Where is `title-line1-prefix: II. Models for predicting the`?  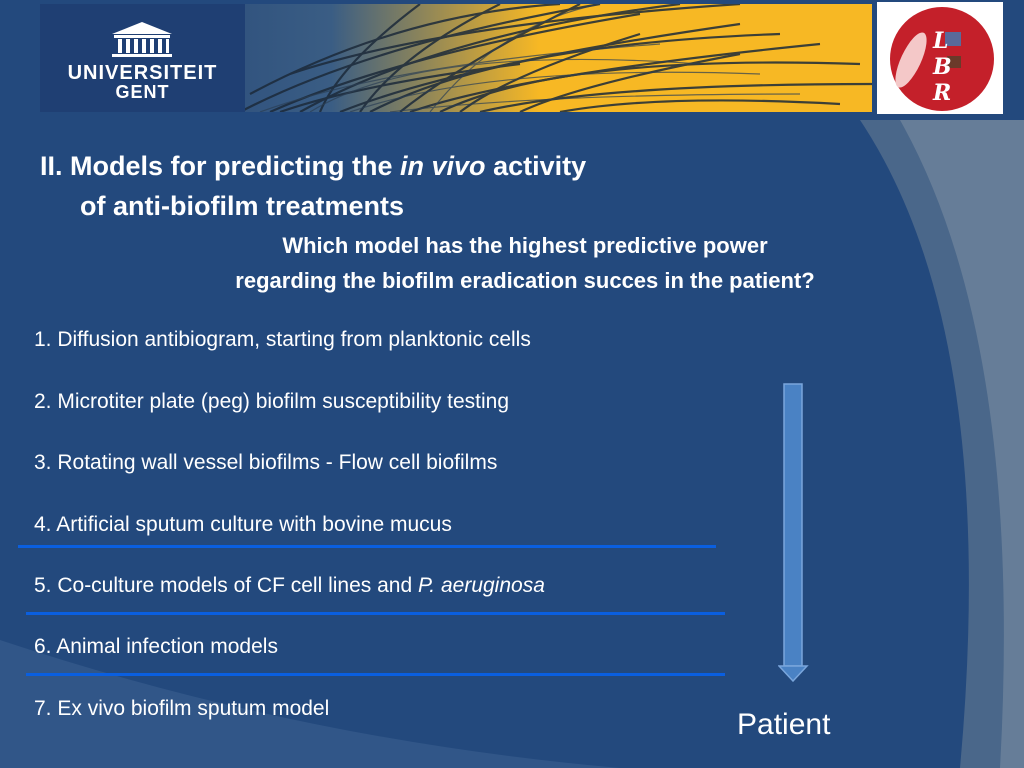
title-line1-prefix: II. Models for predicting the is located at coordinates (220, 166).